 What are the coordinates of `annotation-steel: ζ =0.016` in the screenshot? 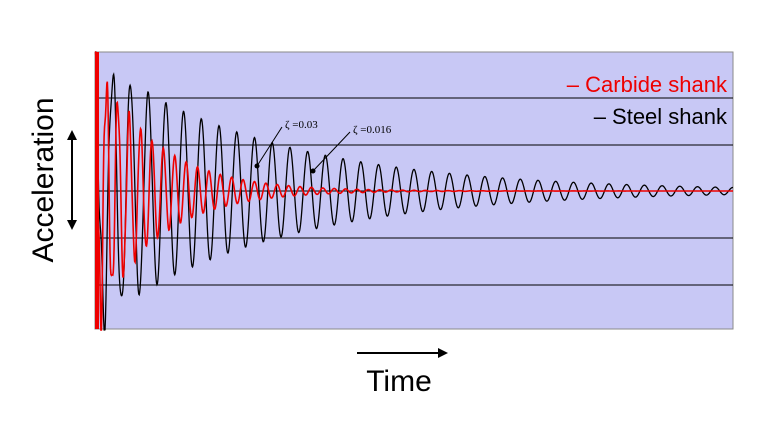 It's located at (351, 149).